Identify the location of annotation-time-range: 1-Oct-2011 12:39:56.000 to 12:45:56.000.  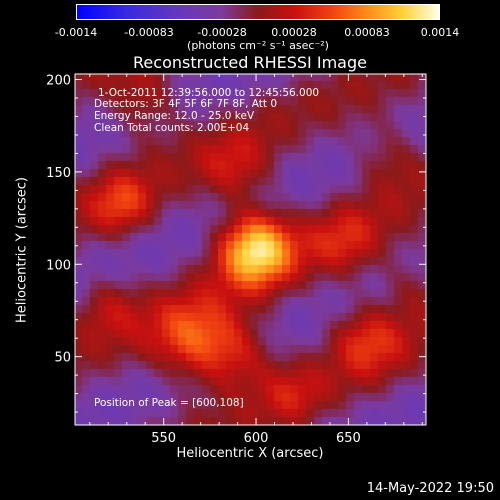
(209, 93).